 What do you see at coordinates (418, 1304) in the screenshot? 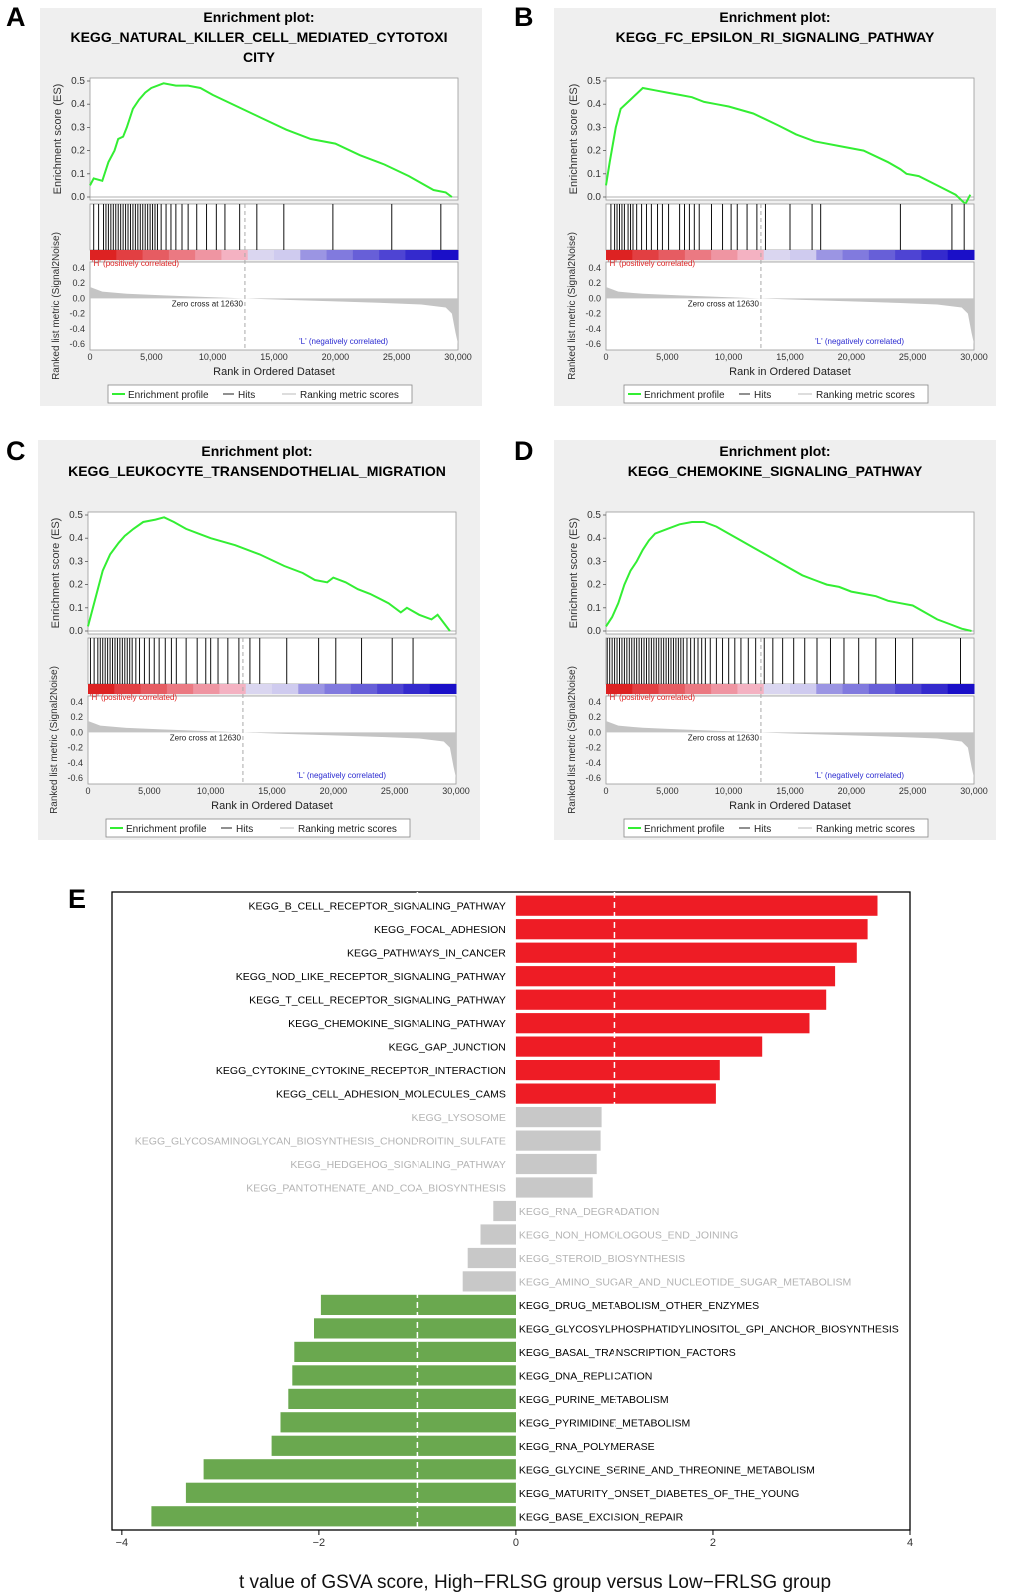
I see `bar-kegg-drug-metabolism-other-enzymes` at bounding box center [418, 1304].